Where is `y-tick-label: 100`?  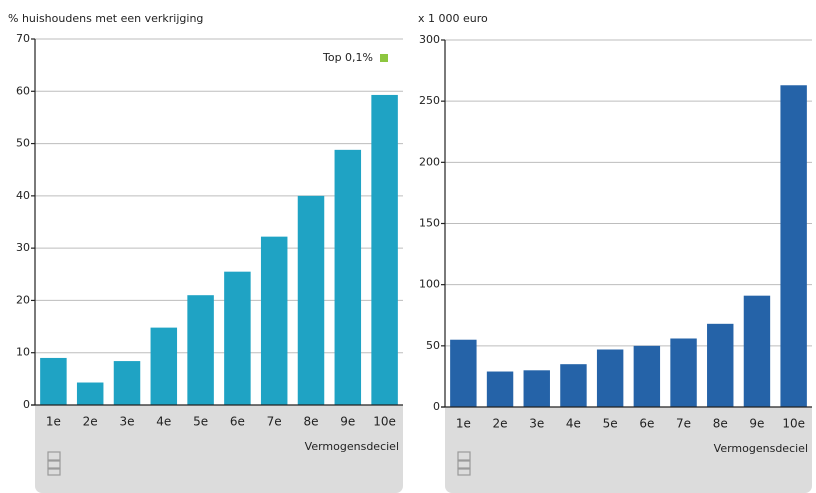
y-tick-label: 100 is located at coordinates (429, 284).